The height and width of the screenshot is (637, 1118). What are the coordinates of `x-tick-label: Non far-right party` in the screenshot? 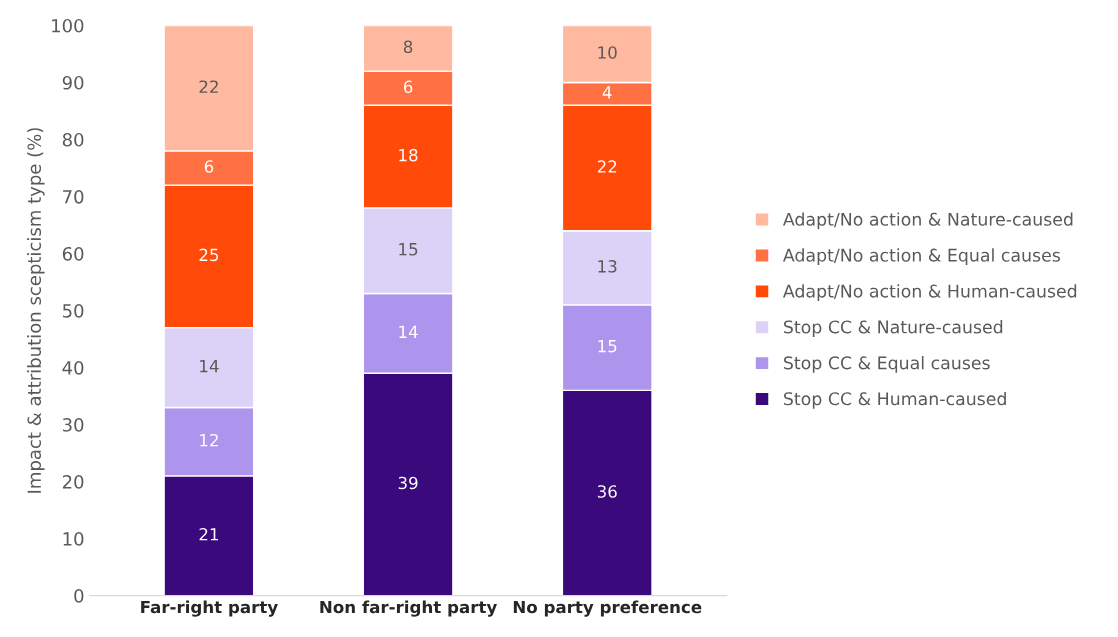 It's located at (408, 608).